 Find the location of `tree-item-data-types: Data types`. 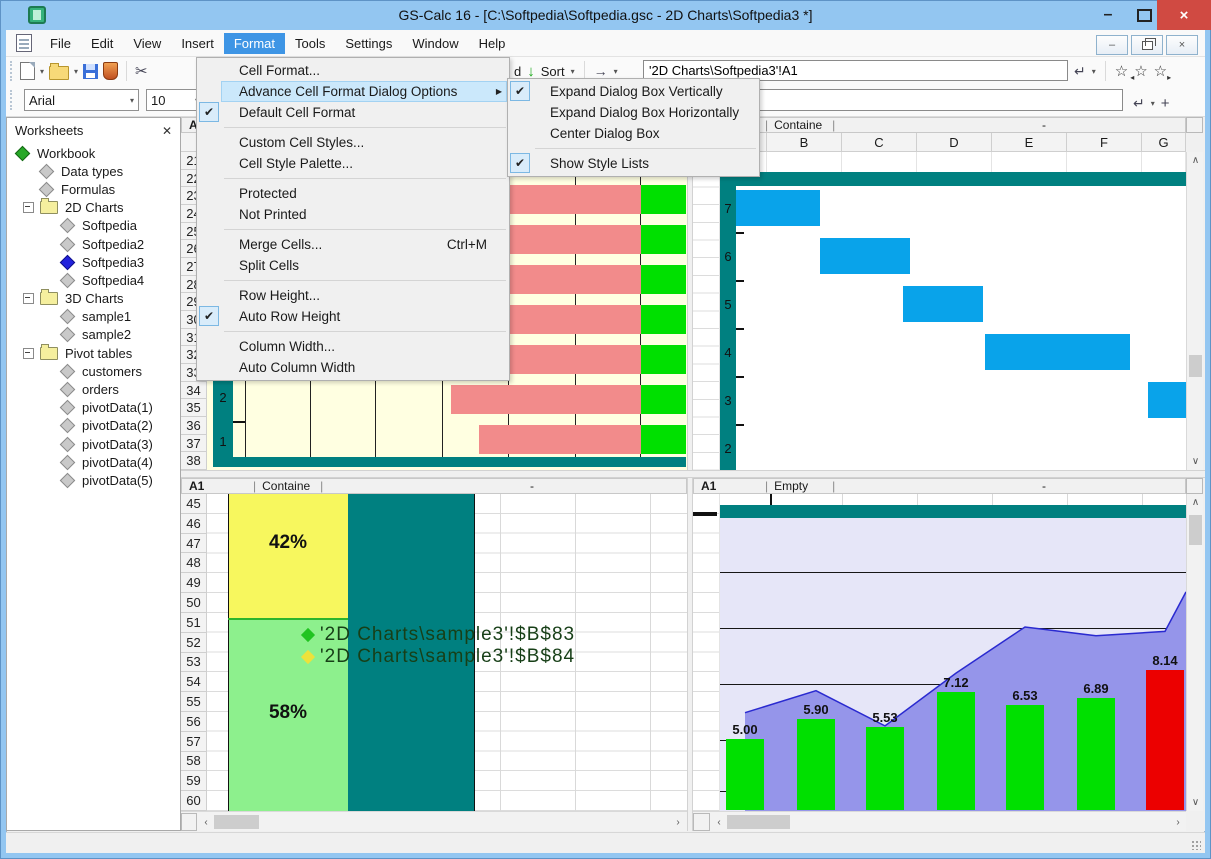

tree-item-data-types: Data types is located at coordinates (93, 171).